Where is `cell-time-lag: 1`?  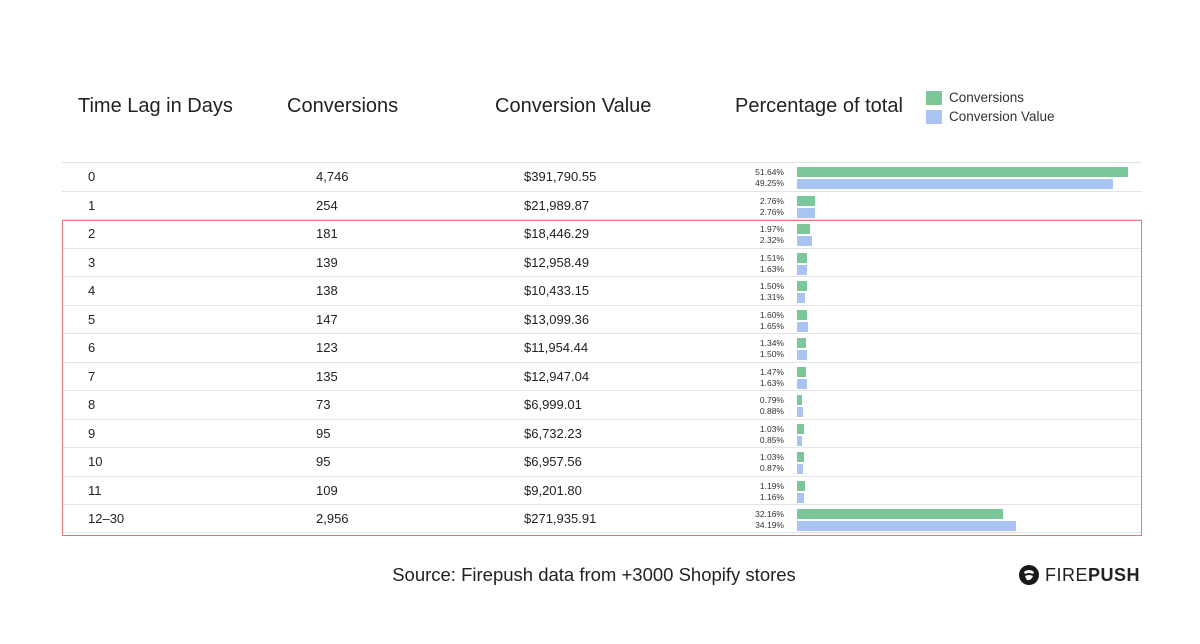
cell-time-lag: 1 is located at coordinates (92, 205).